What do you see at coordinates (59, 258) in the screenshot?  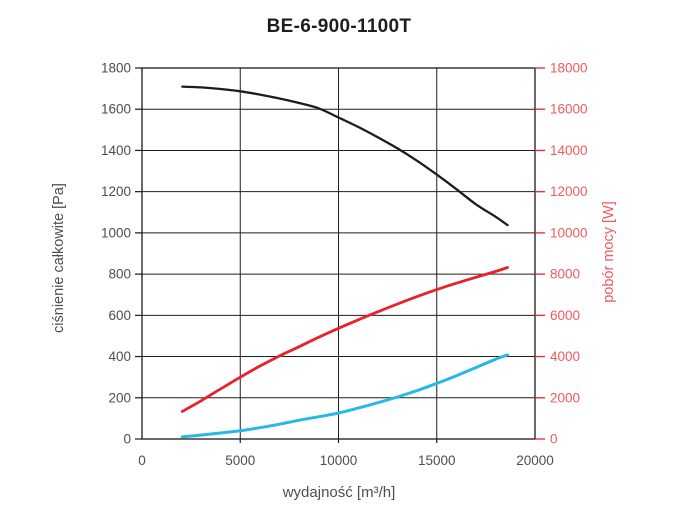 I see `y-axis-title-left-text: ciśnienie całkowite [Pa]` at bounding box center [59, 258].